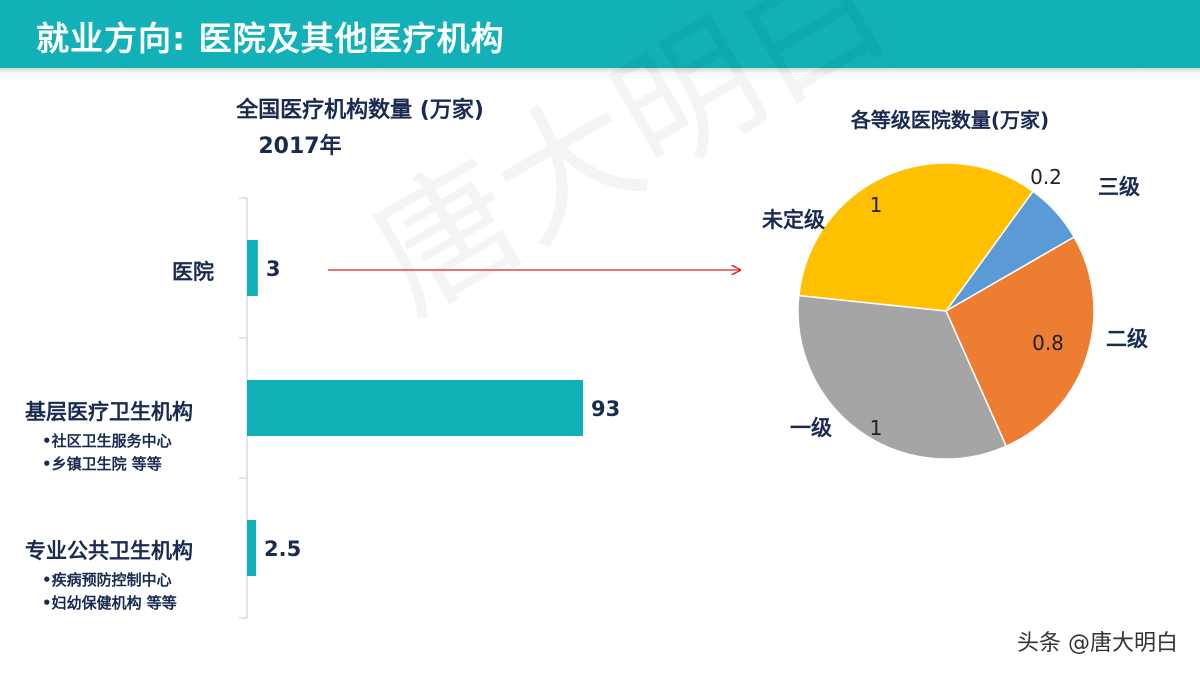 The height and width of the screenshot is (675, 1200). What do you see at coordinates (360, 110) in the screenshot?
I see `bar-chart-title: 全国医疗机构数量 (万家)` at bounding box center [360, 110].